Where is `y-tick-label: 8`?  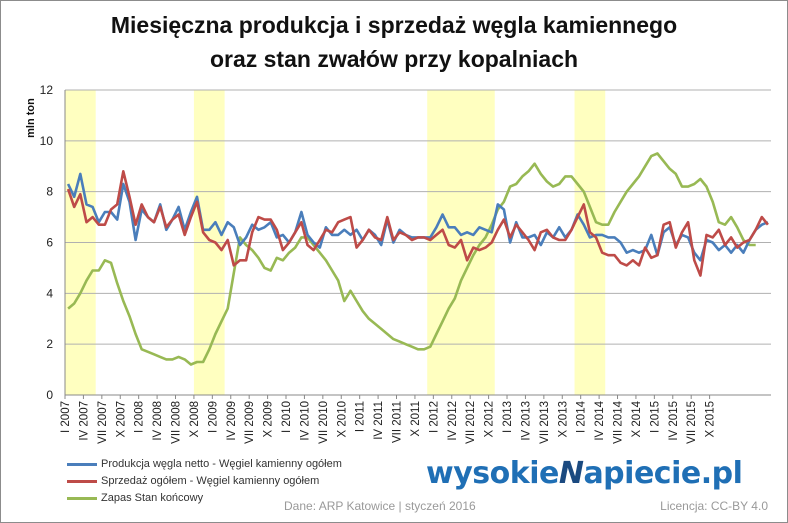
y-tick-label: 8 is located at coordinates (49, 192).